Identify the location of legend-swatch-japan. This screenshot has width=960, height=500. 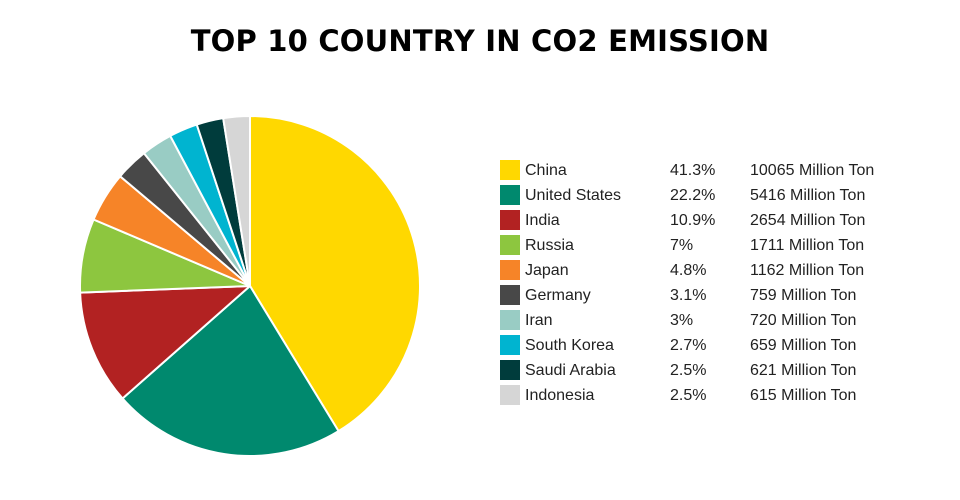
(510, 270).